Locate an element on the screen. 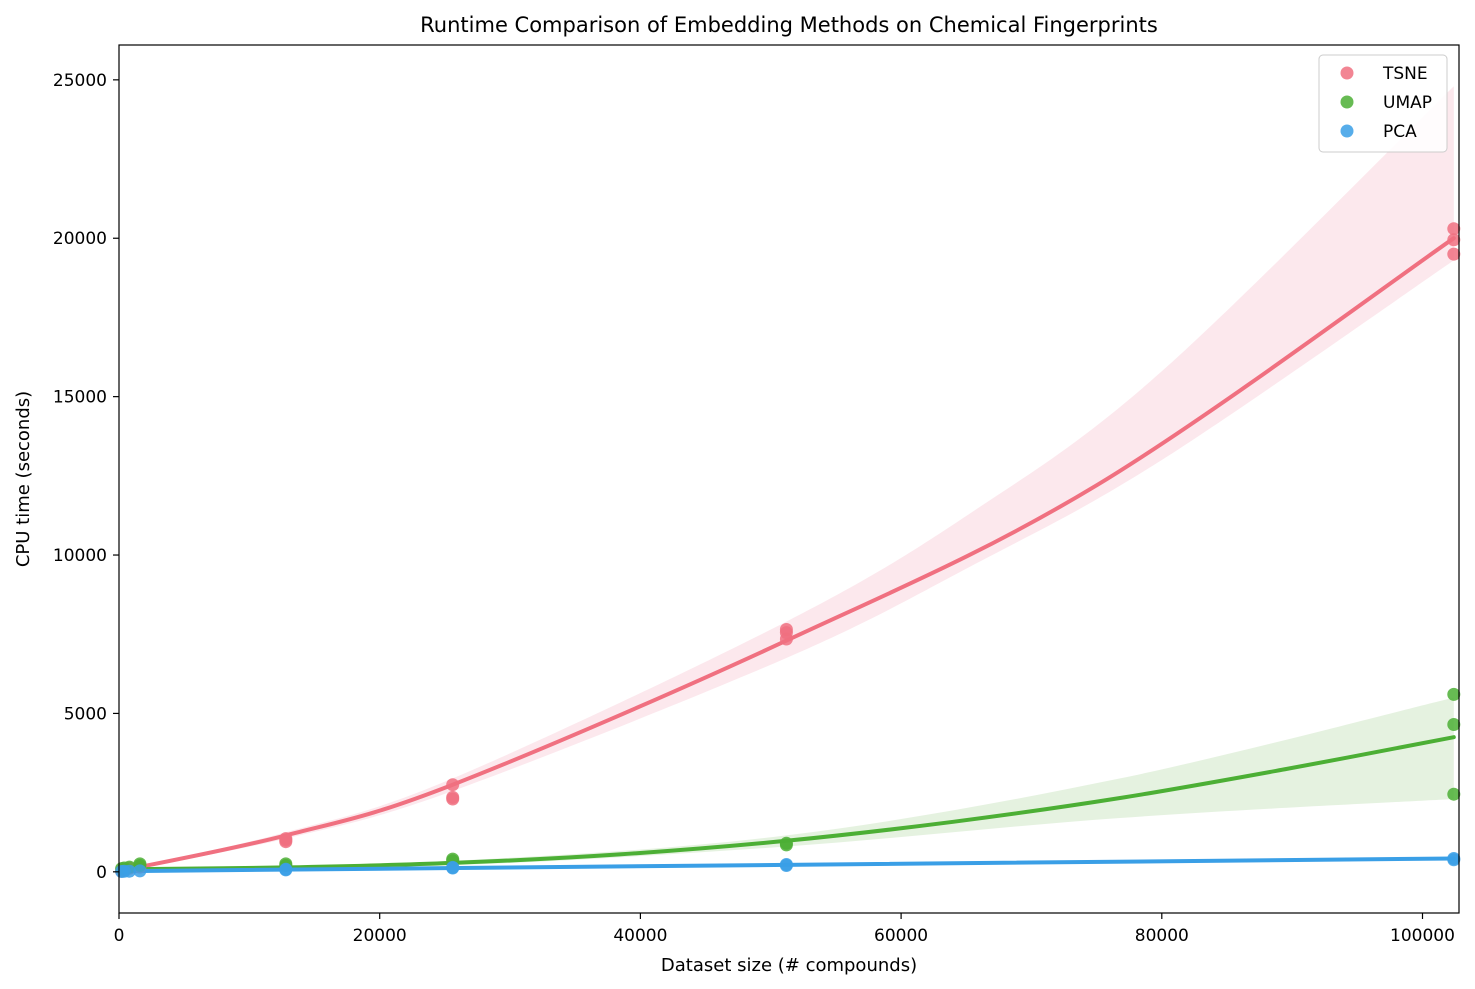  y-axis-ticks: 0 5000 10000 15000 20000 25000 is located at coordinates (86, 477).